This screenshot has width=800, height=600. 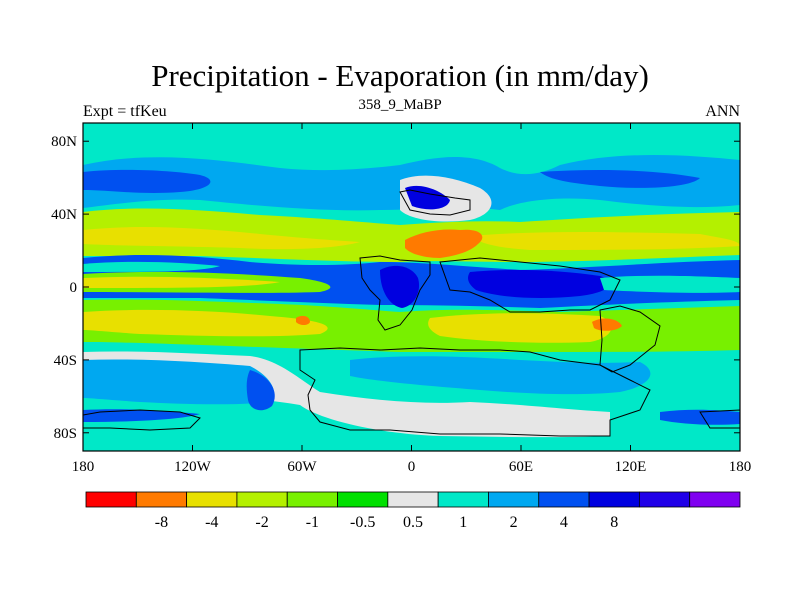 I want to click on colorbar-label: 1, so click(x=463, y=522).